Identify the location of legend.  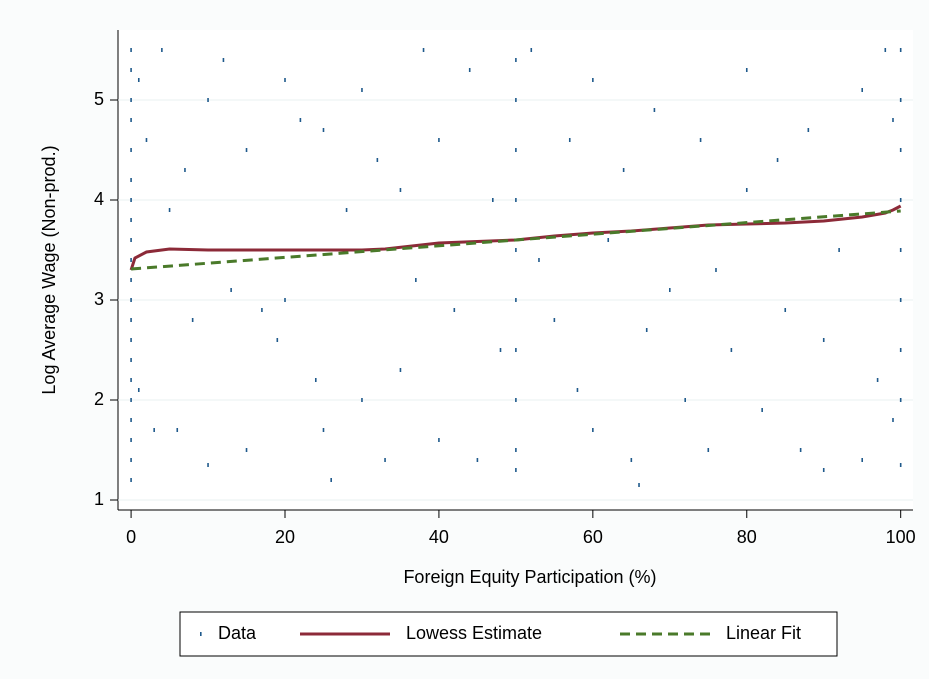
(508, 634).